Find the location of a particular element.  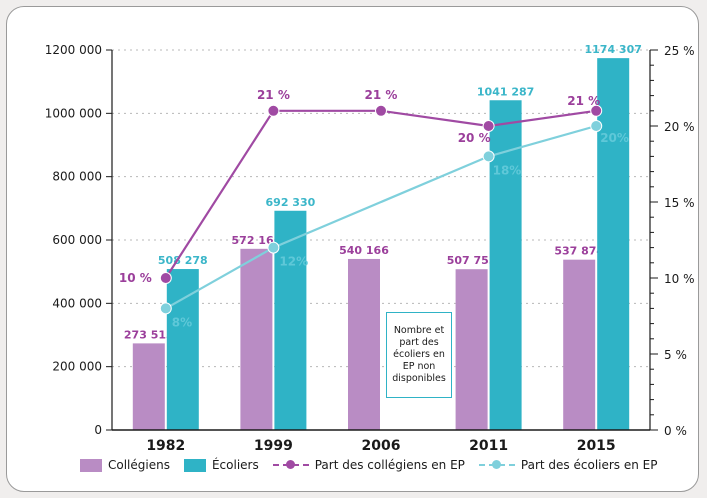

x-tick-label: 1999 is located at coordinates (273, 446).